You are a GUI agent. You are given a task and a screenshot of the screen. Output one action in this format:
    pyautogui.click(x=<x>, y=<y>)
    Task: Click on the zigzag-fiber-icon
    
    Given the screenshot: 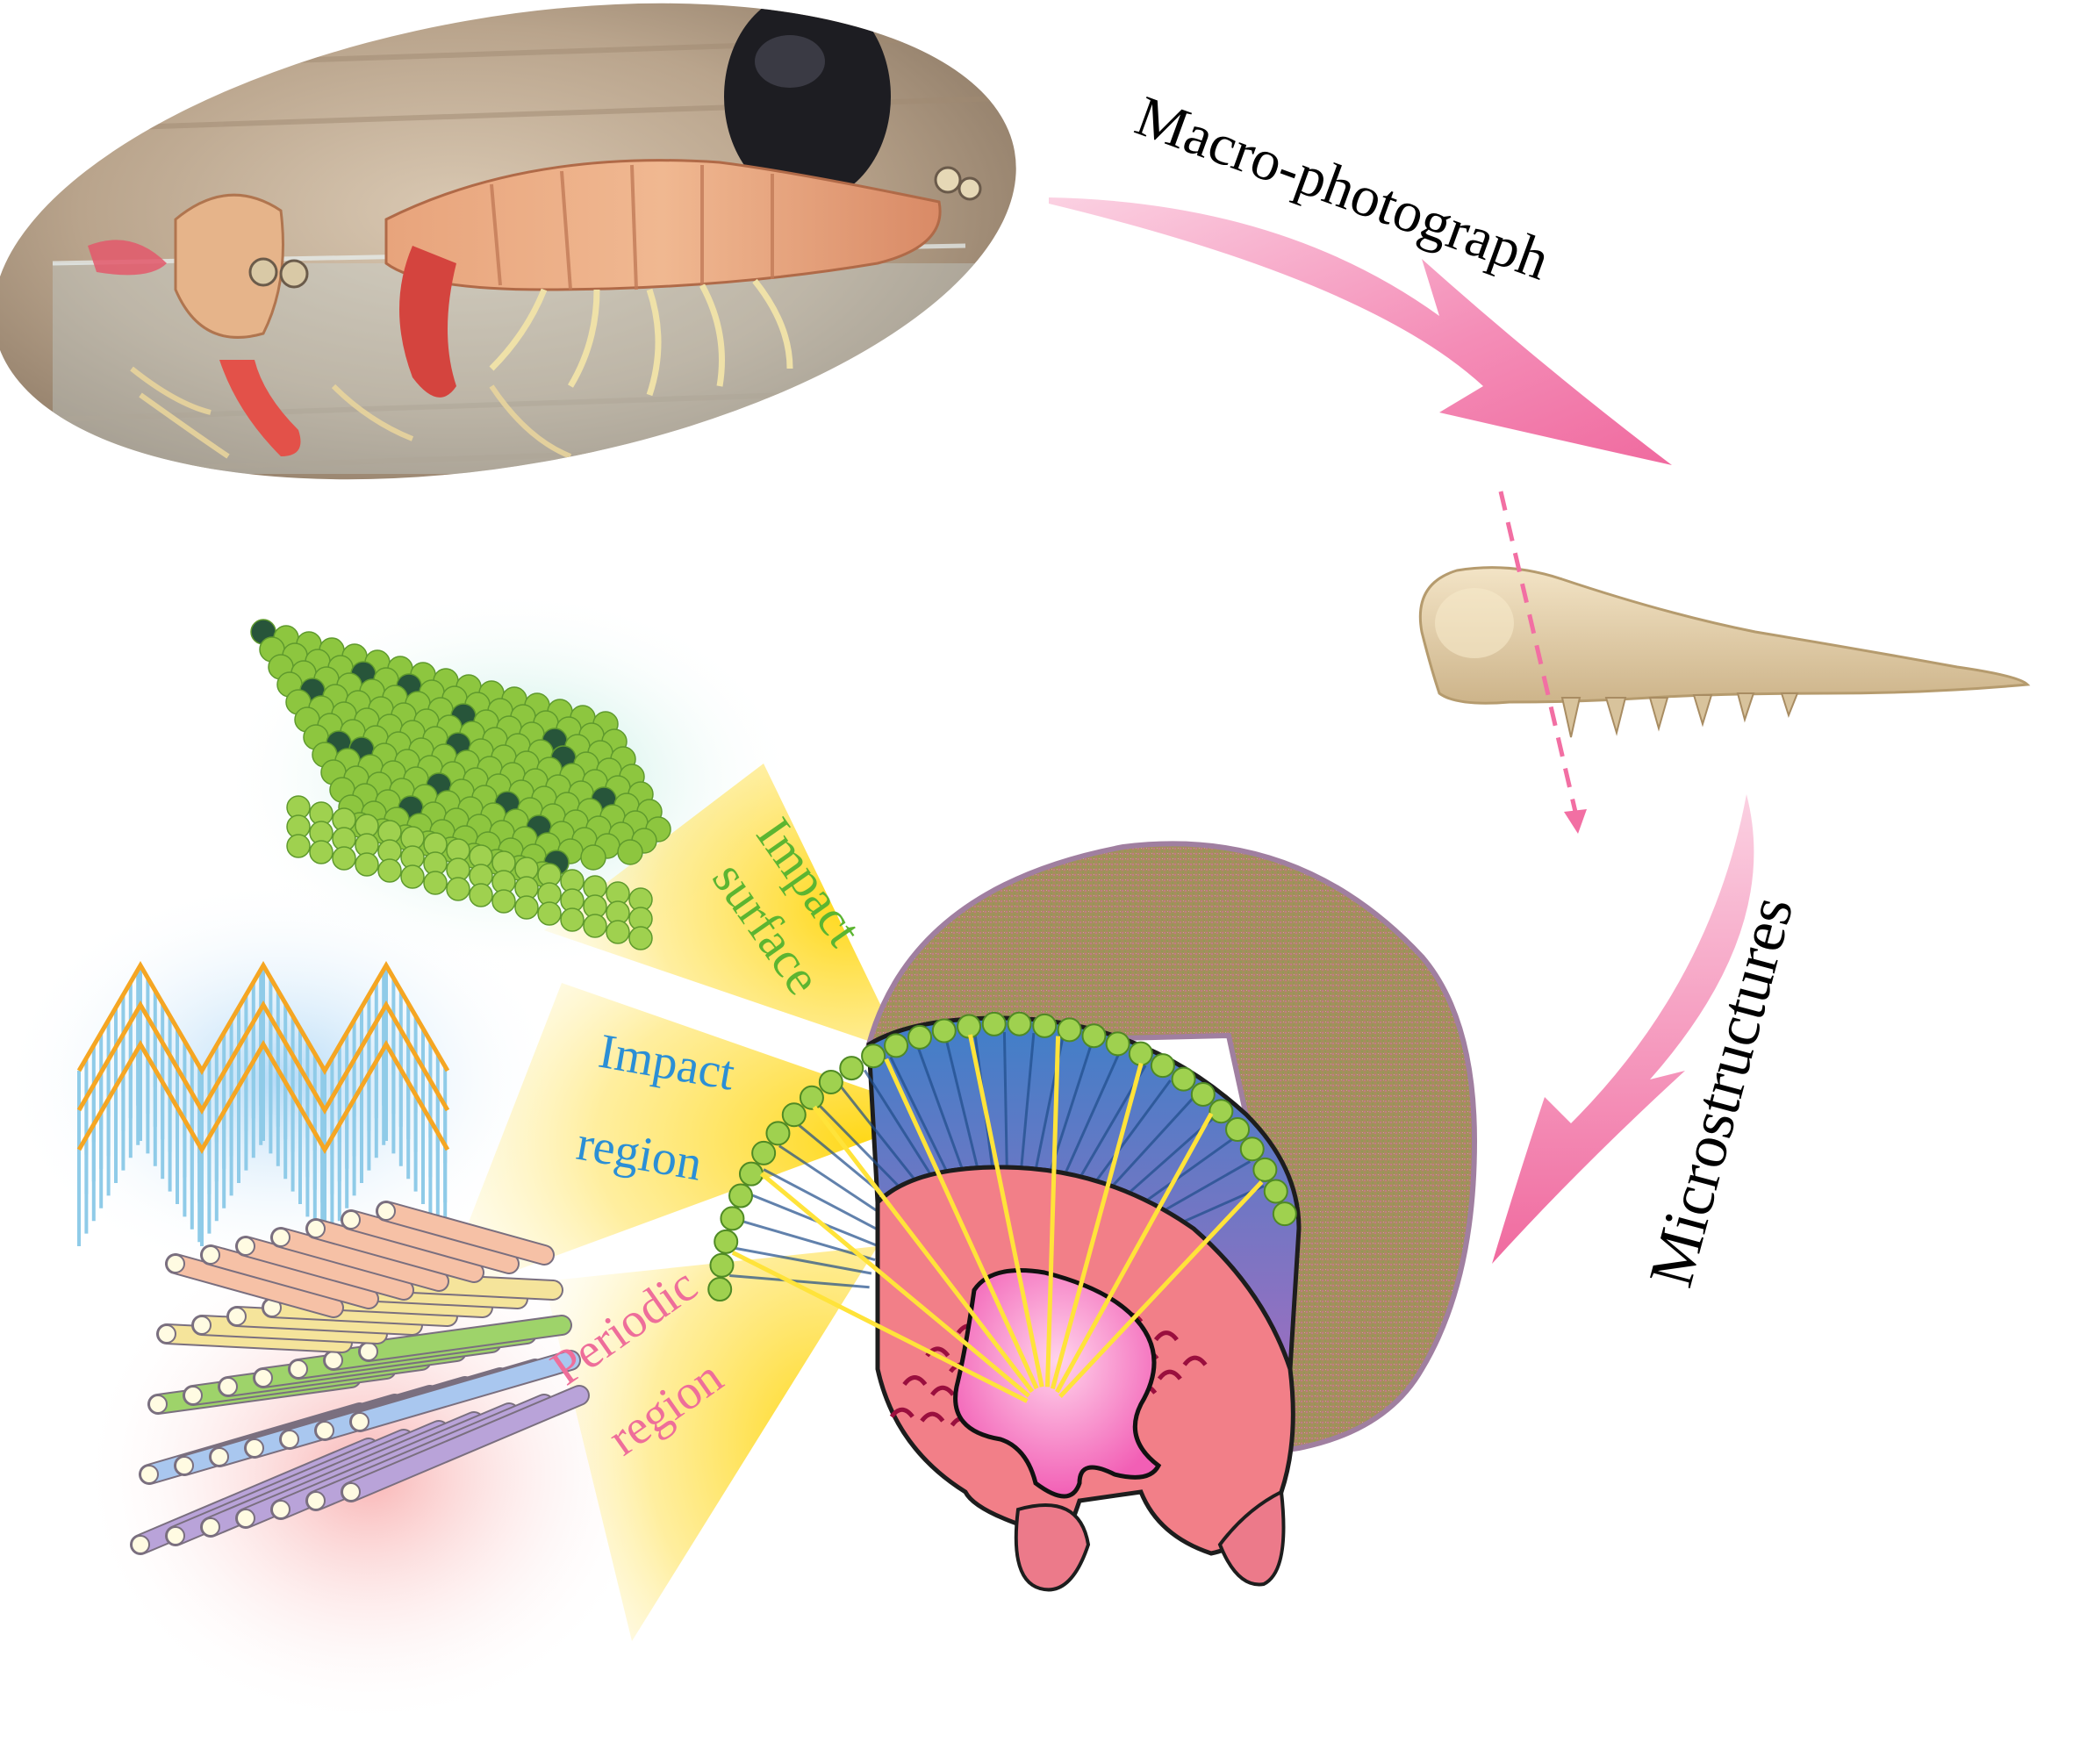 What is the action you would take?
    pyautogui.click(x=263, y=1103)
    